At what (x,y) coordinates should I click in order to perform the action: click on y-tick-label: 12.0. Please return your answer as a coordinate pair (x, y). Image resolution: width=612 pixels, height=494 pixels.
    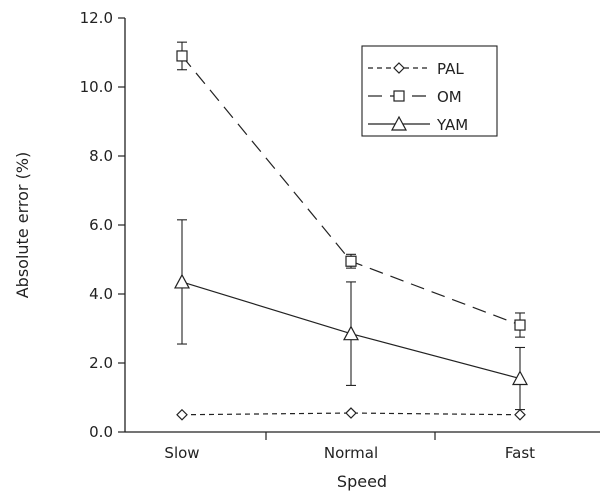
    Looking at the image, I should click on (96, 18).